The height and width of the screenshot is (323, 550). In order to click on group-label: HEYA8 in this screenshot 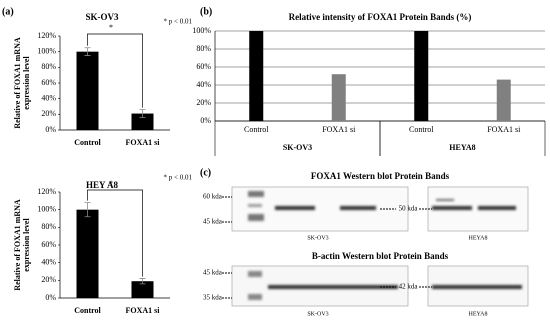, I will do `click(462, 147)`.